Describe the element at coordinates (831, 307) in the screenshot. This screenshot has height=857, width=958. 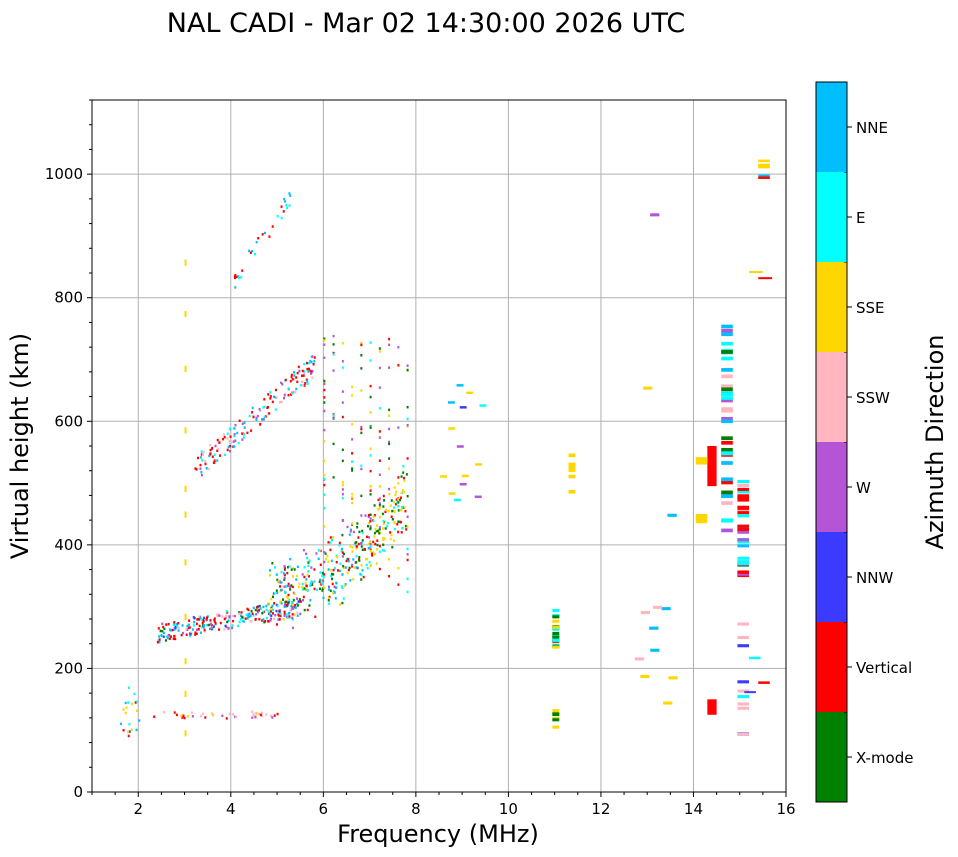
I see `colorbar-segment` at that location.